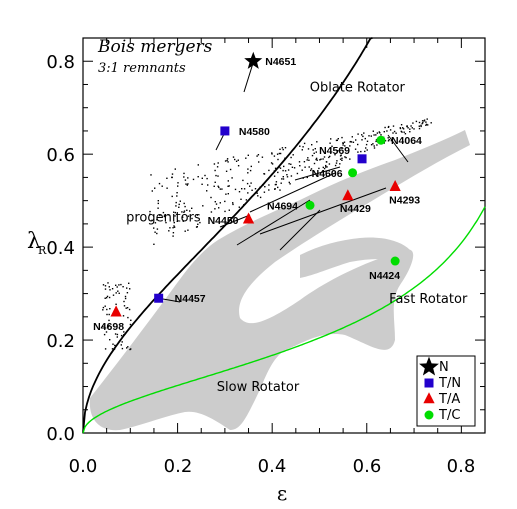 This screenshot has width=517, height=509. I want to click on x-tick-label: 0.6, so click(367, 466).